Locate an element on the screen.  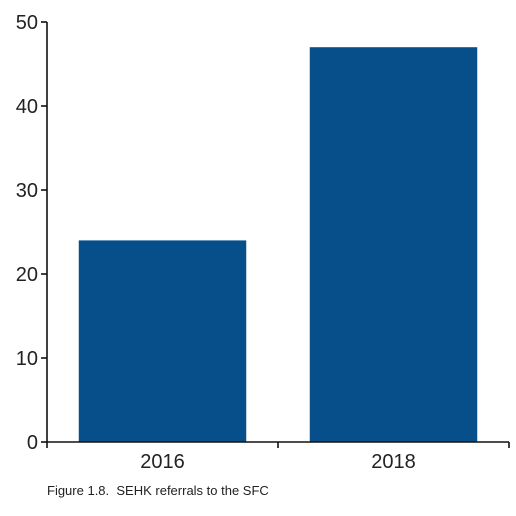
y-axis-ticks: 0 10 20 30 40 50 is located at coordinates (31, 233).